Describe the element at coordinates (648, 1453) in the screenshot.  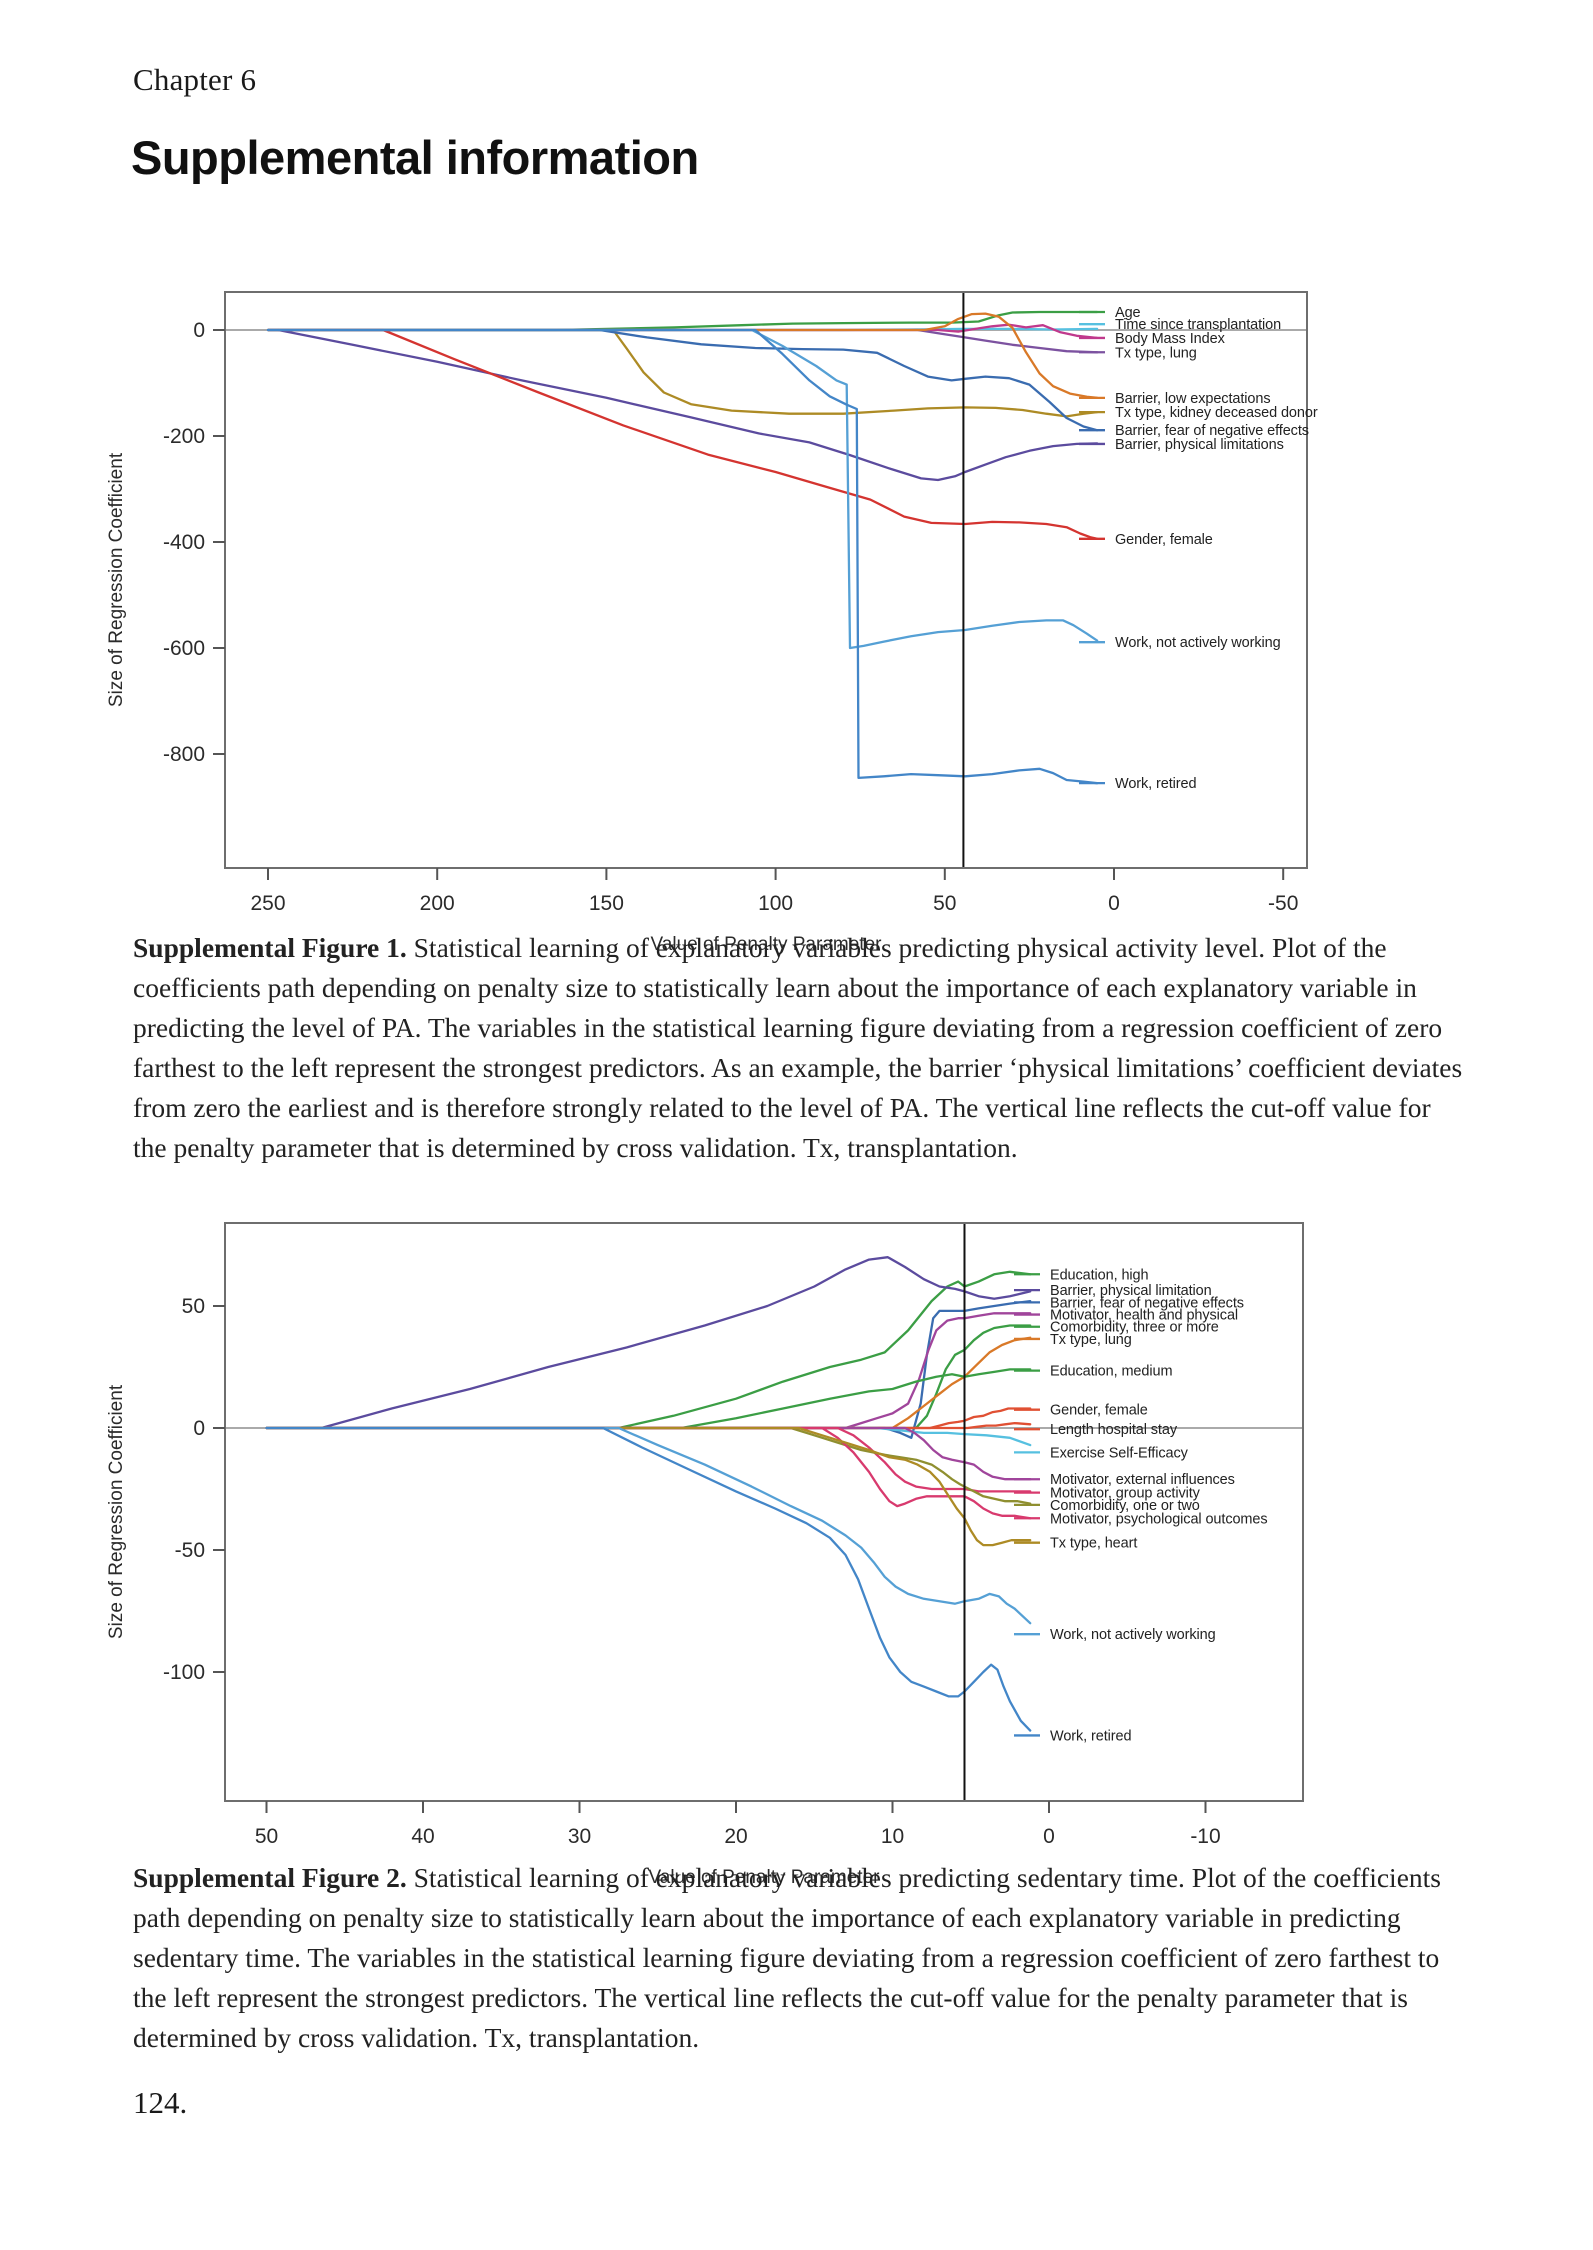
I see `series-line-motivator-external-influences` at that location.